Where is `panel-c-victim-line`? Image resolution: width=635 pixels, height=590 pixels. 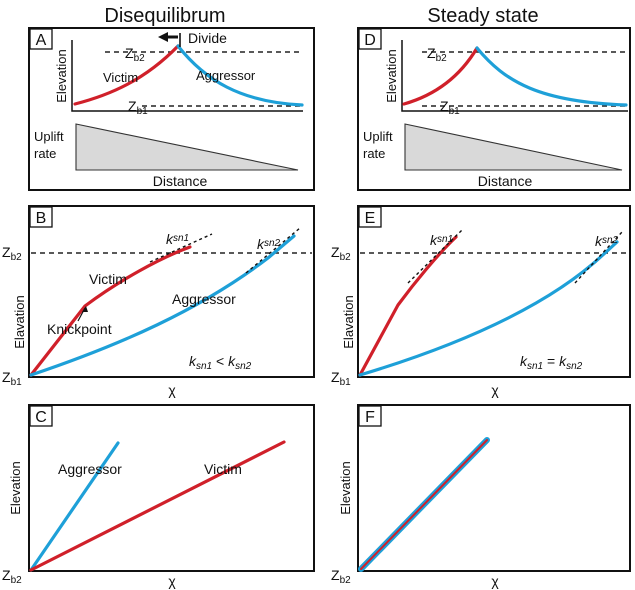 panel-c-victim-line is located at coordinates (157, 506).